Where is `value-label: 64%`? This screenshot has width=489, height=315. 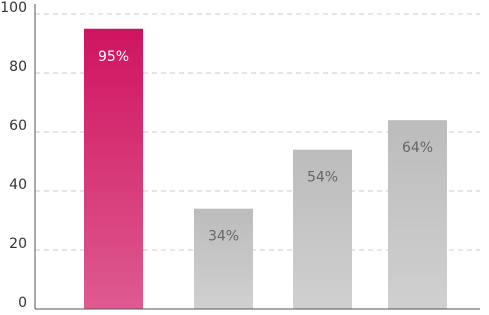 value-label: 64% is located at coordinates (417, 148).